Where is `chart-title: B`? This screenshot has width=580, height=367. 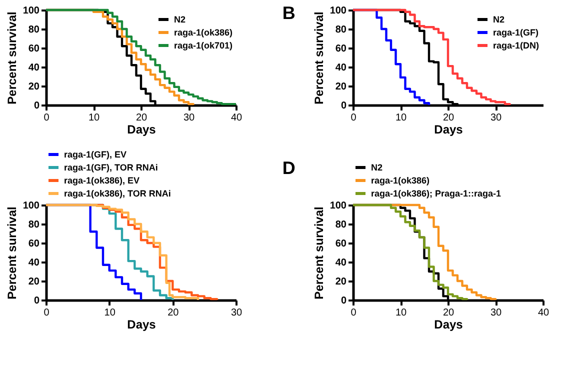
chart-title: B is located at coordinates (289, 13).